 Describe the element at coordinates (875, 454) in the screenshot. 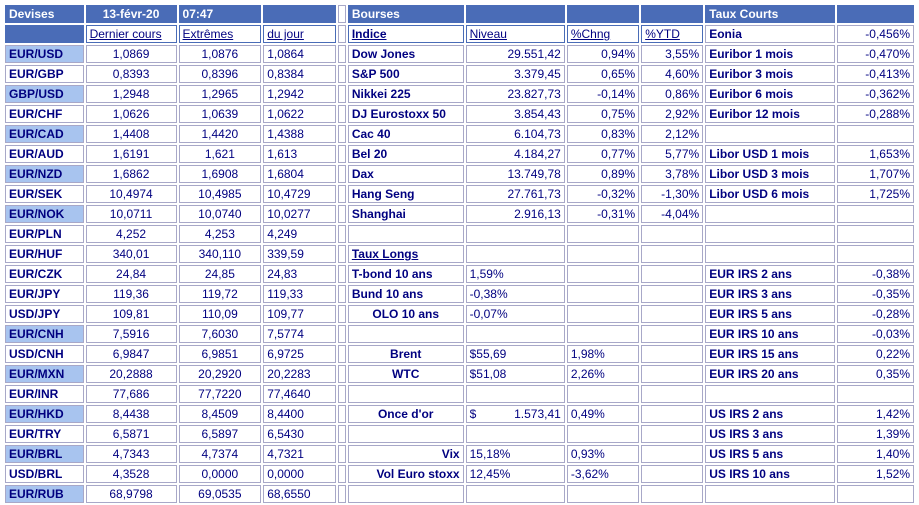

I see `irs-value: 1,40%` at that location.